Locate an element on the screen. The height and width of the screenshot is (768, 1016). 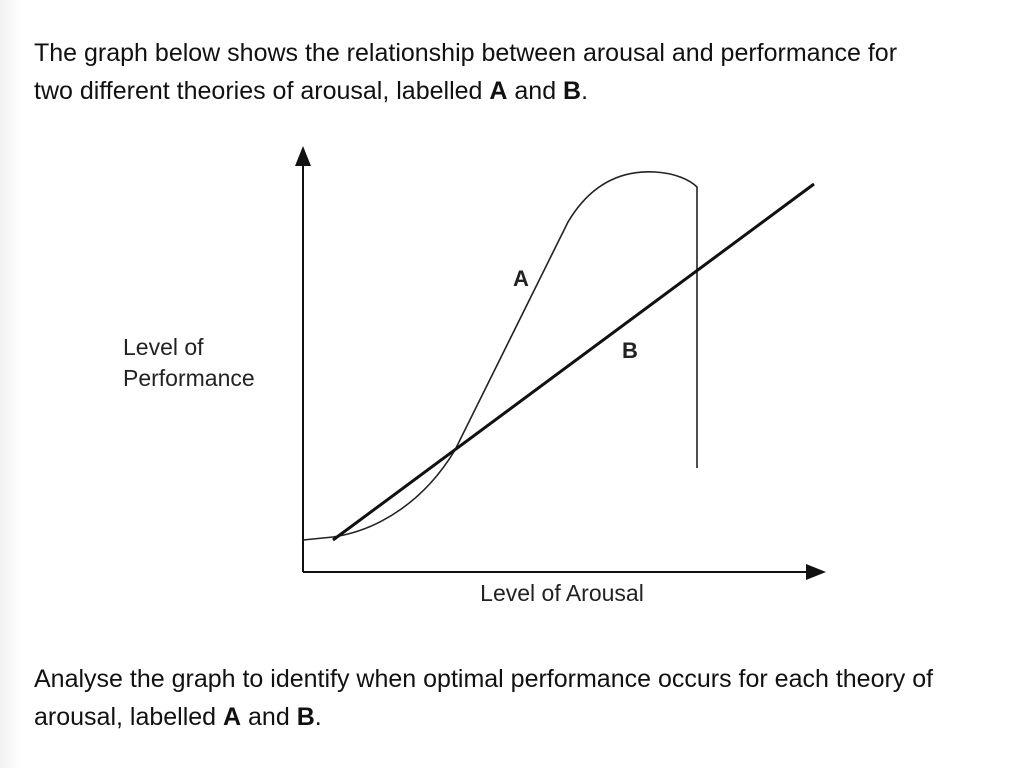
axis-label: Level of Arousal is located at coordinates (562, 593).